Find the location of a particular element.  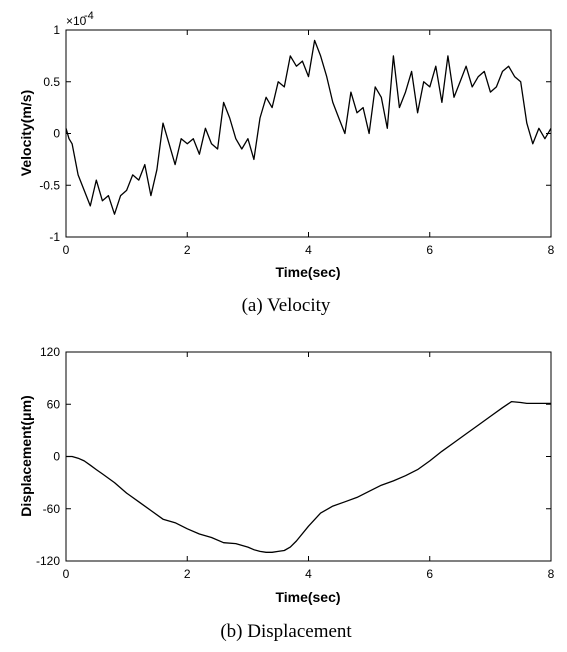

velocity-y-tick-label: 0.5 is located at coordinates (51, 82).